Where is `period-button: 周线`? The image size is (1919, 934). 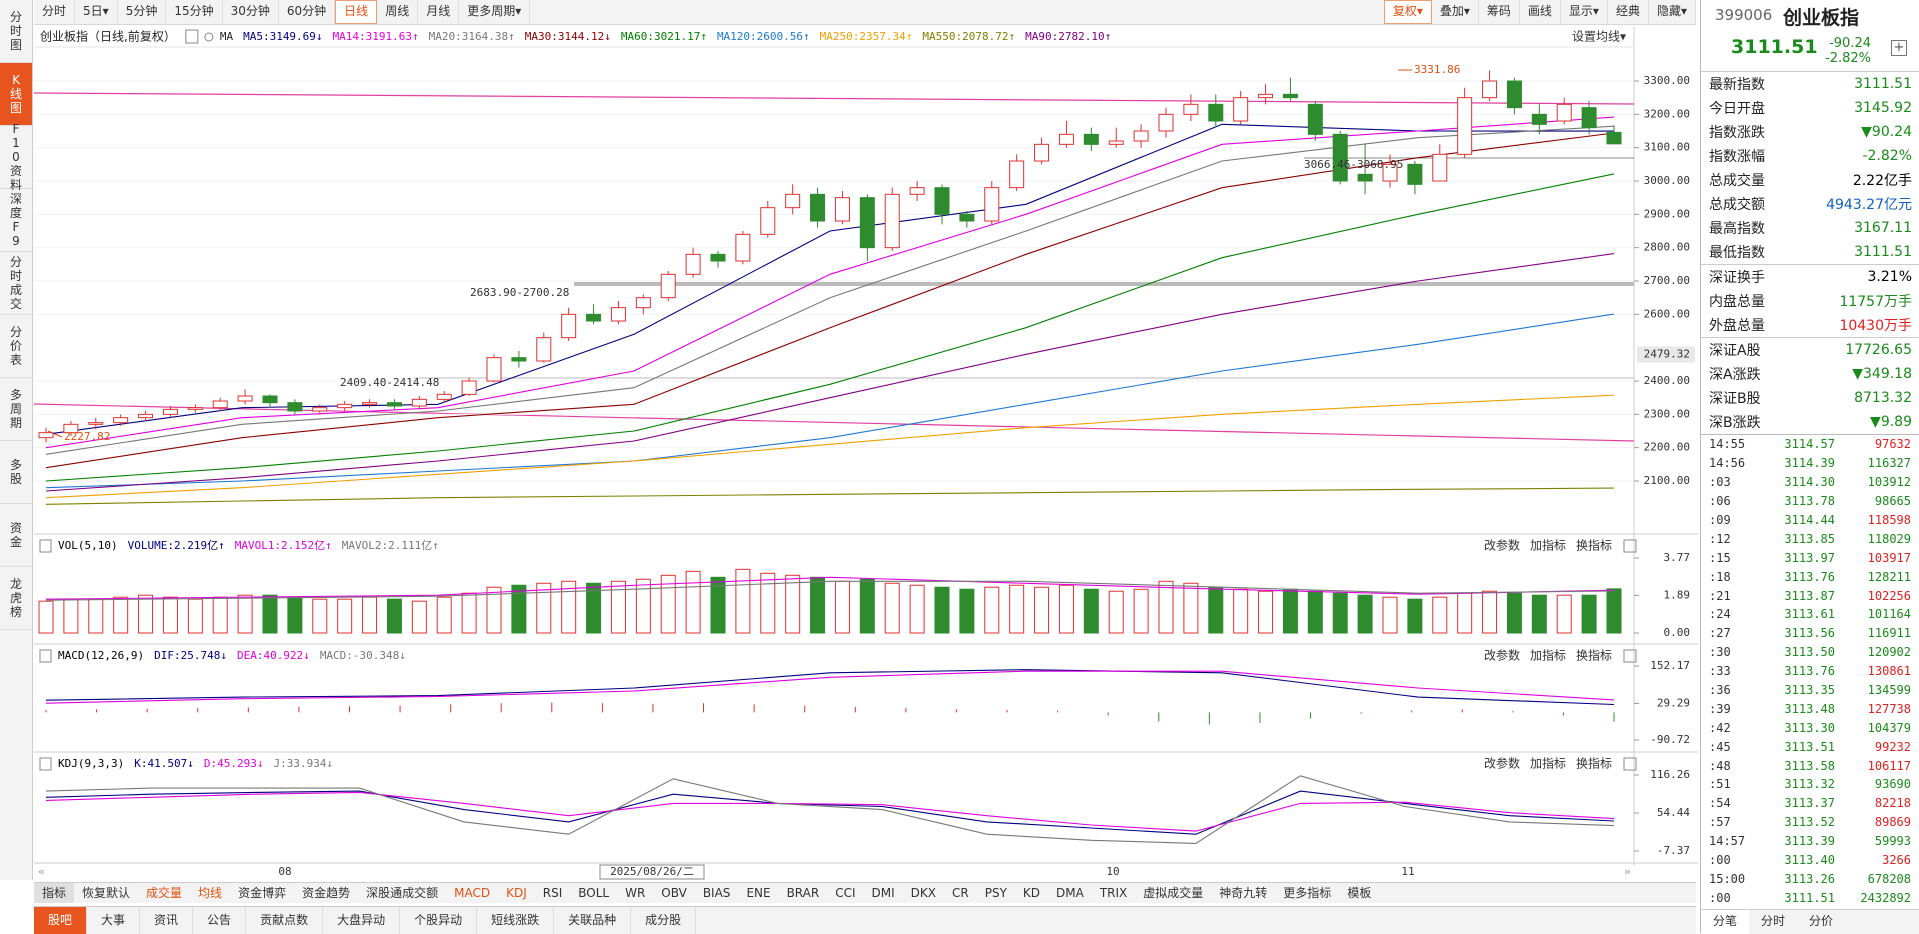 period-button: 周线 is located at coordinates (398, 12).